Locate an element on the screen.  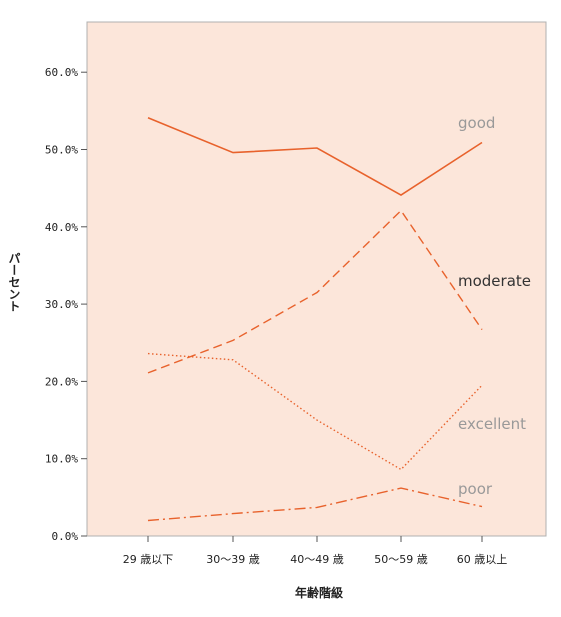
y-tick-label: 30.0% is located at coordinates (61, 304).